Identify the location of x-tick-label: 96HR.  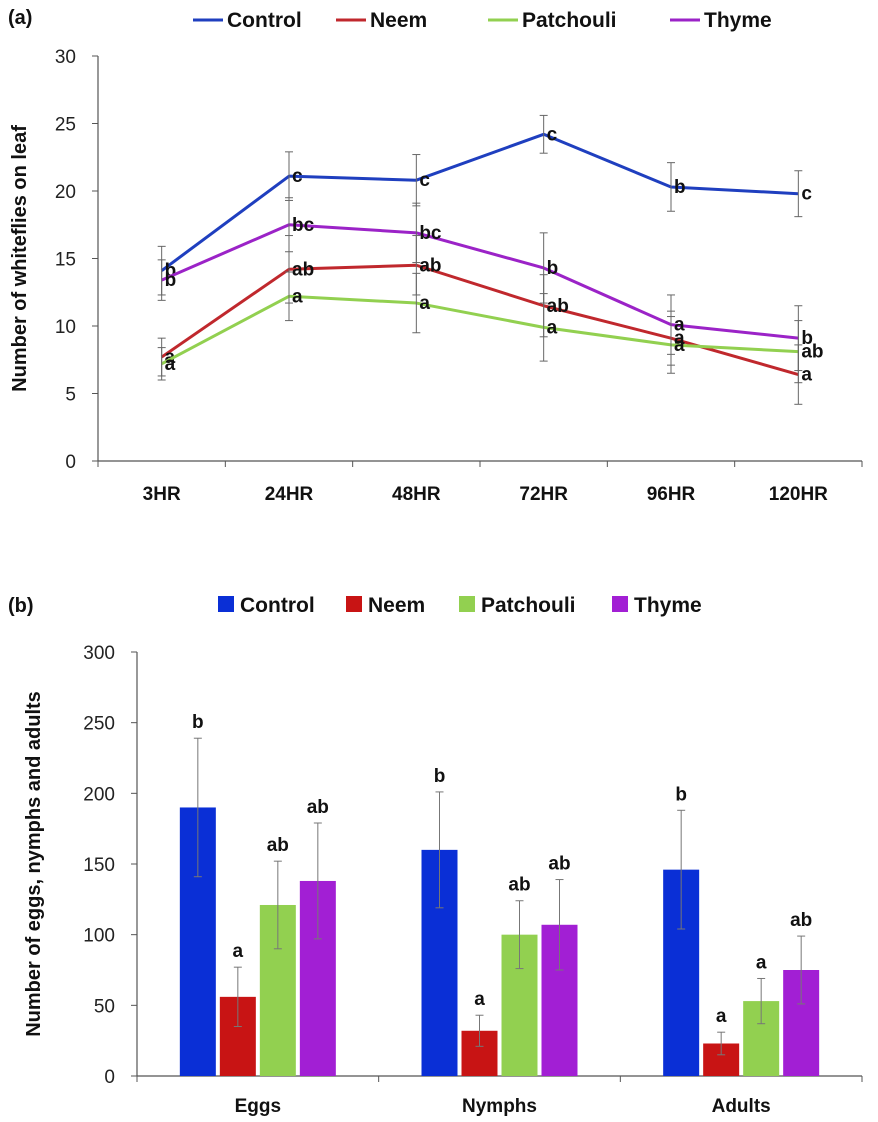
(671, 494).